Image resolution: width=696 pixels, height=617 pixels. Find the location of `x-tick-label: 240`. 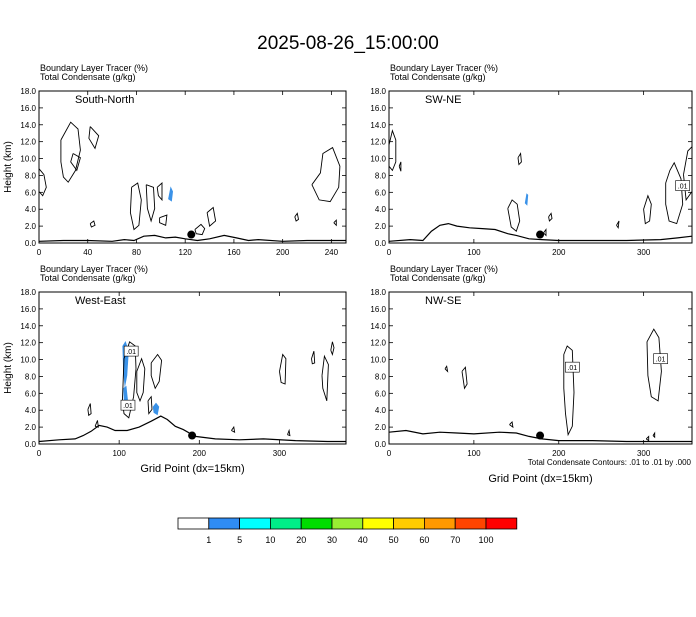

x-tick-label: 240 is located at coordinates (332, 252).